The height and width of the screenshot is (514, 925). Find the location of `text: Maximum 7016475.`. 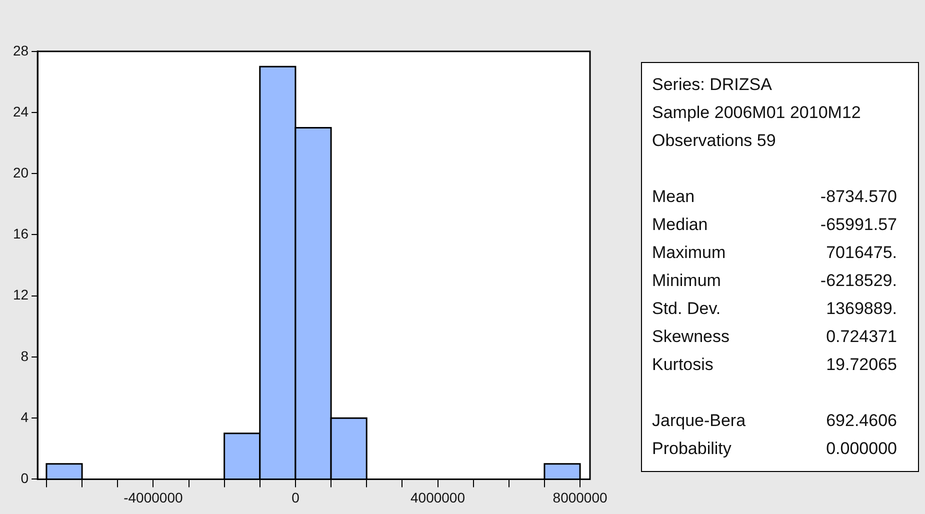

text: Maximum 7016475. is located at coordinates (774, 252).